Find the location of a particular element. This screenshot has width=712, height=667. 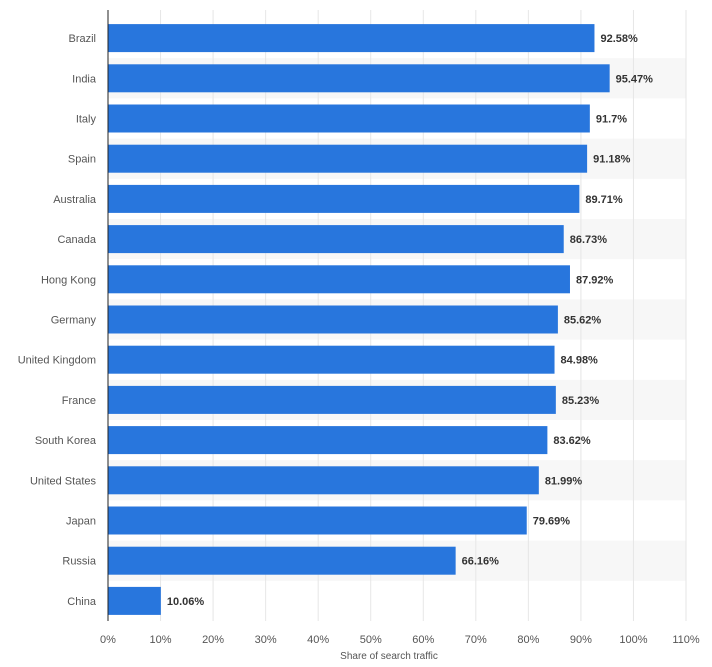

value-label: 83.62% is located at coordinates (572, 441).